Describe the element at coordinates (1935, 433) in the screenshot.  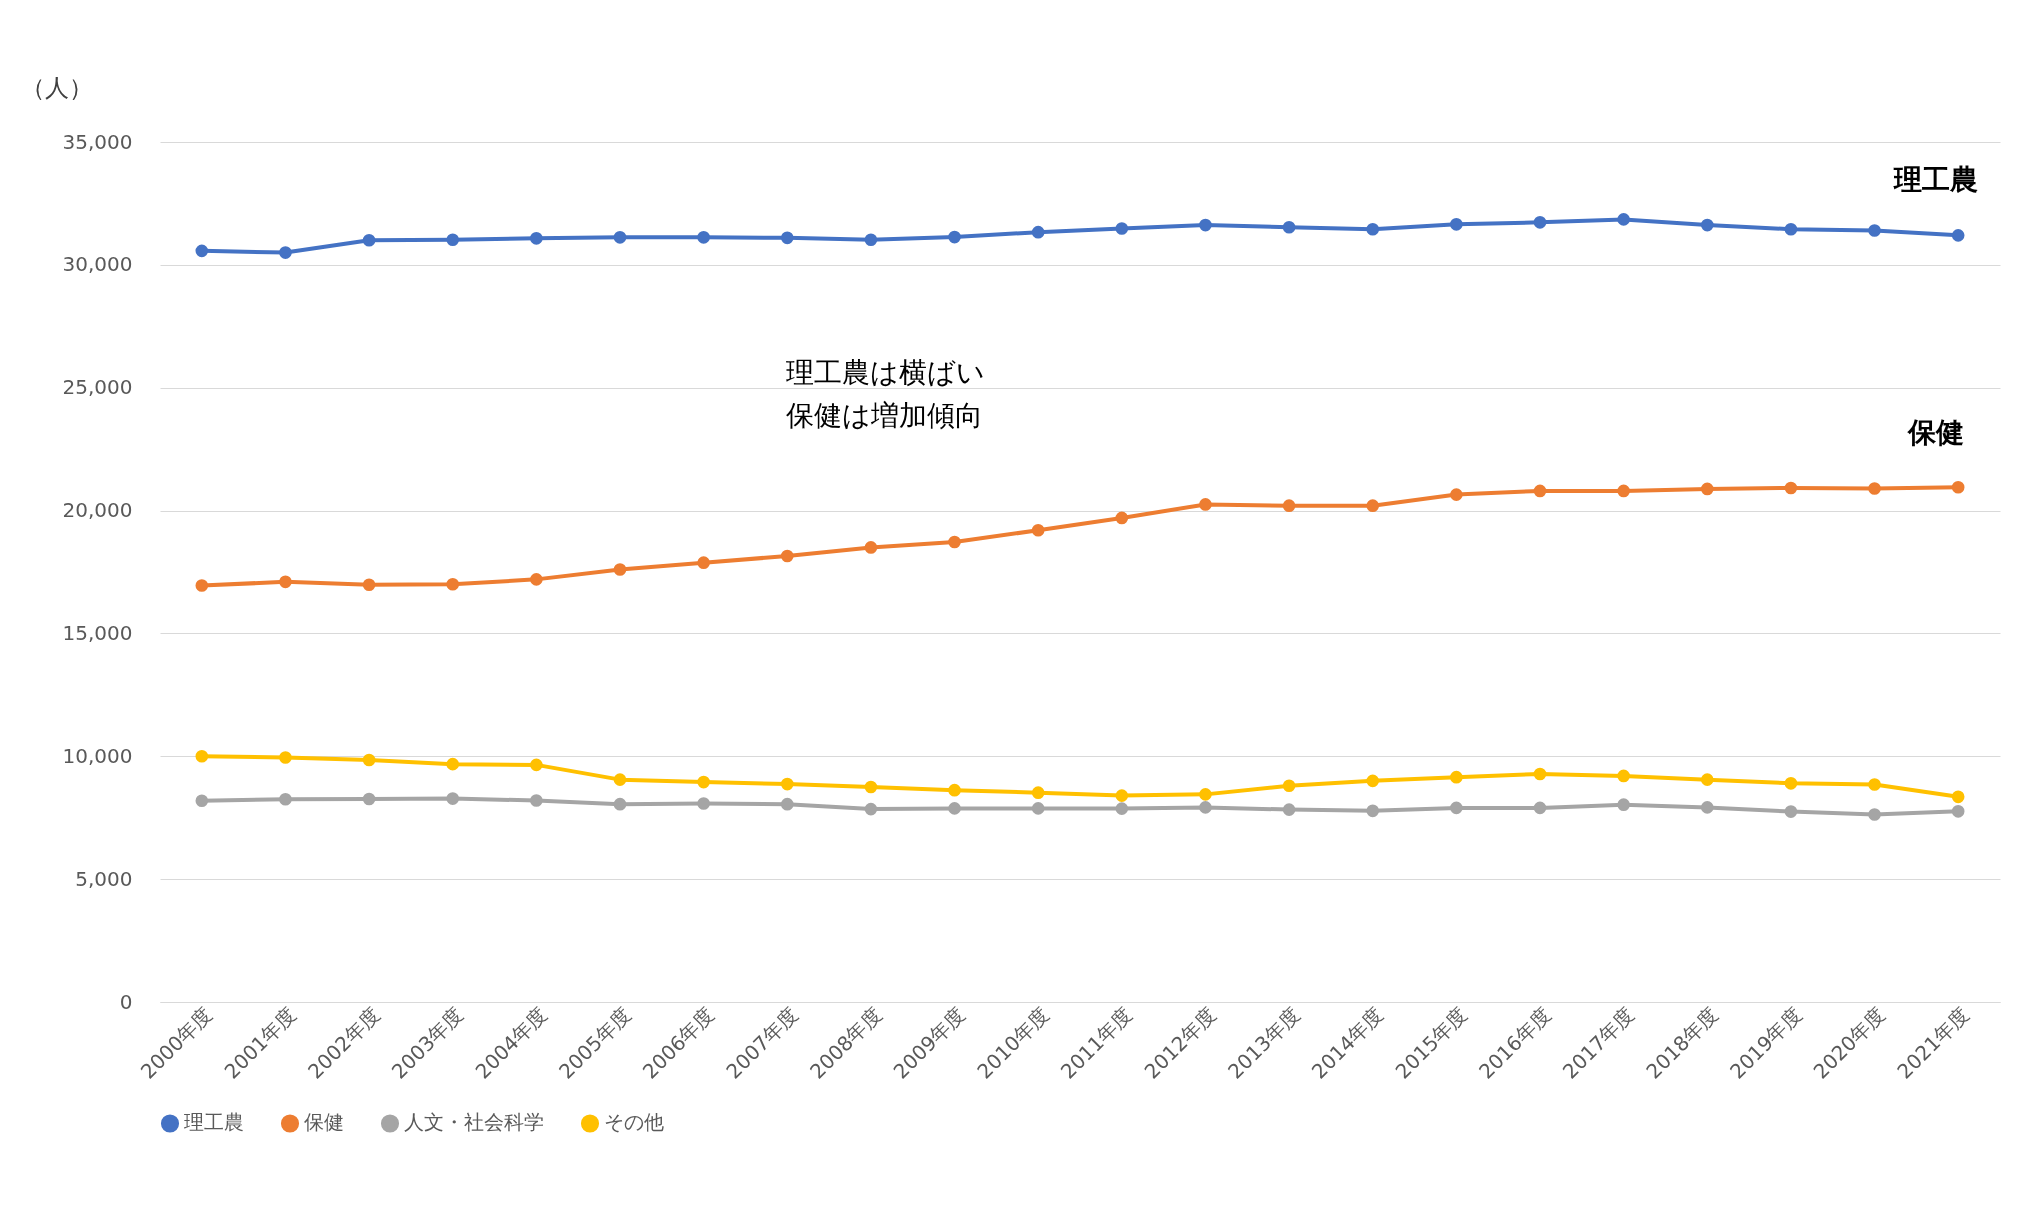
I see `annotation: 保健` at that location.